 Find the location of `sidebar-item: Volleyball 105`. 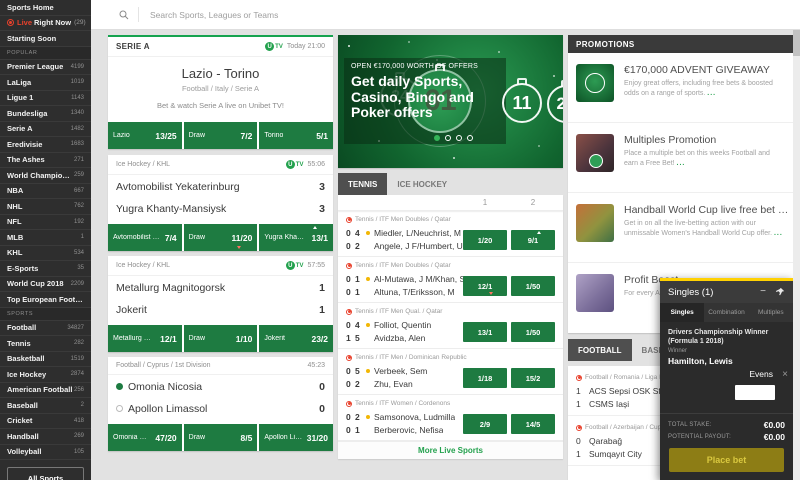

sidebar-item: Volleyball 105 is located at coordinates (45, 452).